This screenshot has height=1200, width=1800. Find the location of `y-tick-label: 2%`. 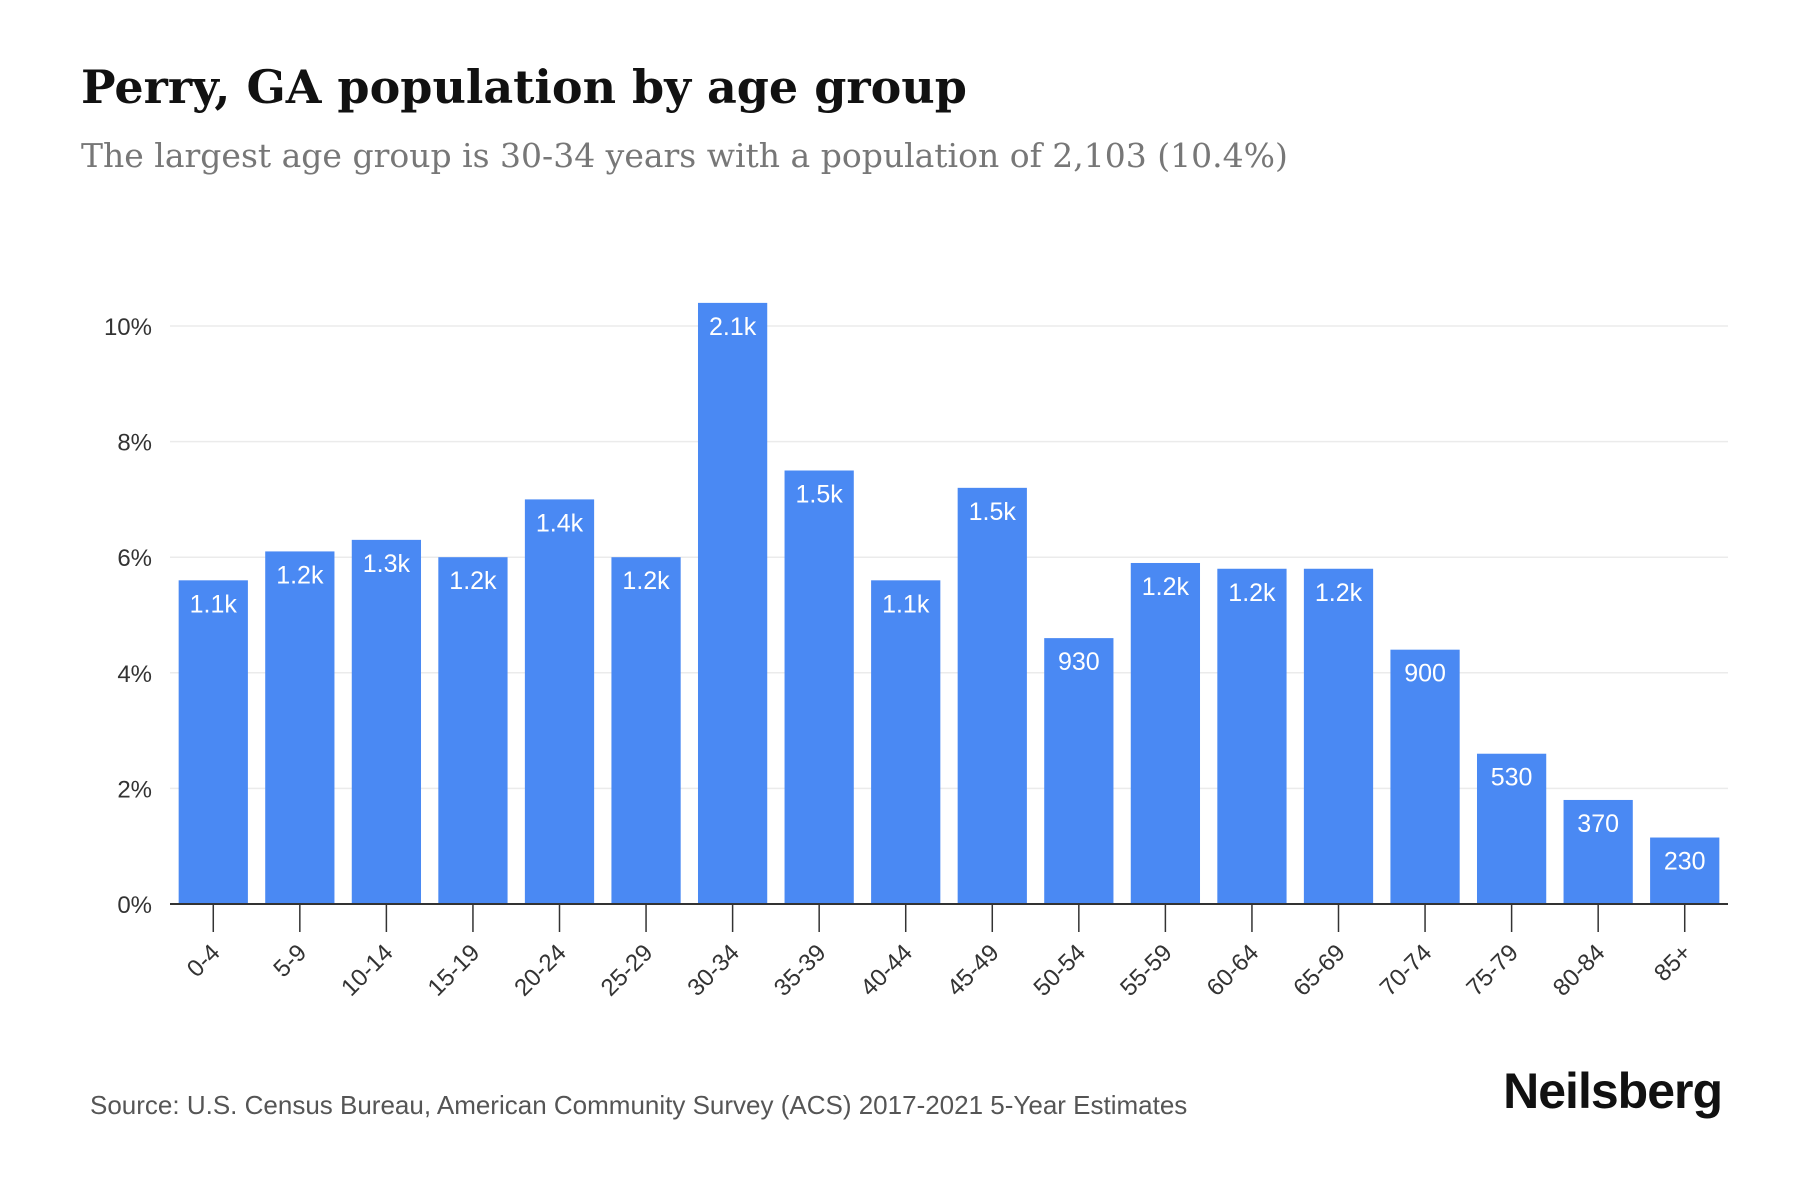

y-tick-label: 2% is located at coordinates (134, 789).